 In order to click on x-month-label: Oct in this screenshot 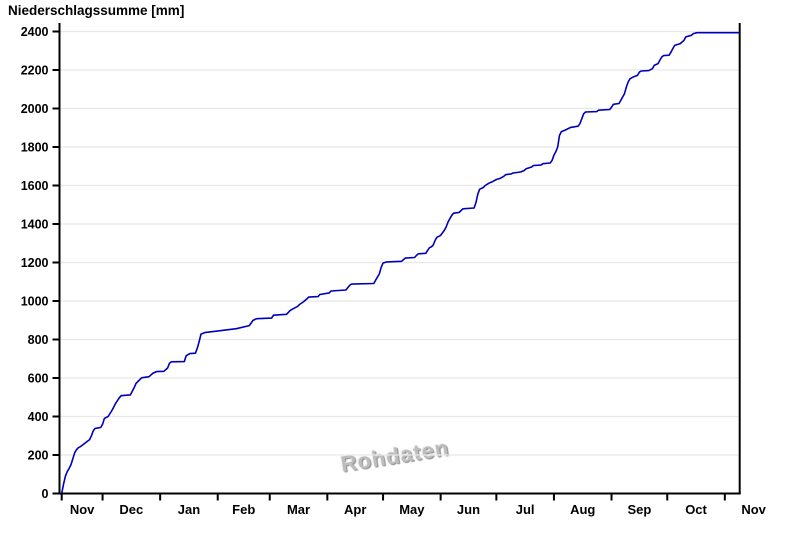, I will do `click(696, 509)`.